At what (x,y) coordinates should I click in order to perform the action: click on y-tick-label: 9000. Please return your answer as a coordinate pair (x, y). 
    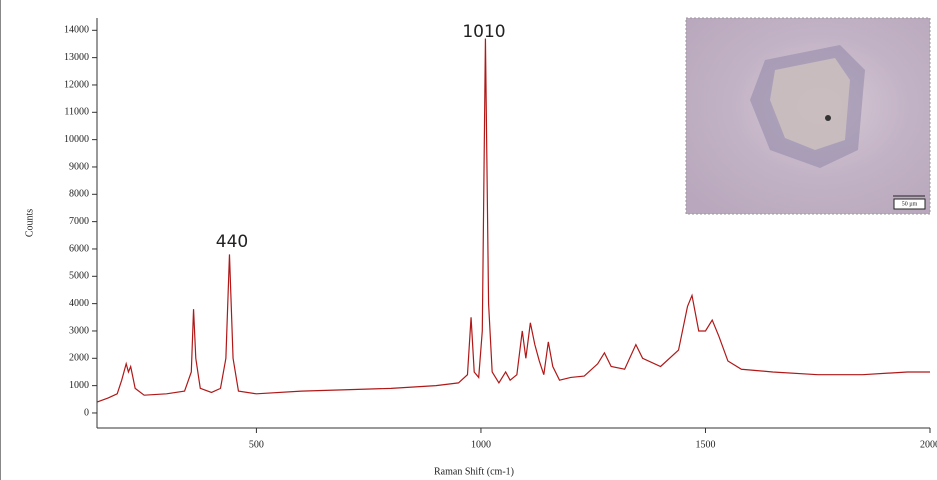
    Looking at the image, I should click on (79, 166).